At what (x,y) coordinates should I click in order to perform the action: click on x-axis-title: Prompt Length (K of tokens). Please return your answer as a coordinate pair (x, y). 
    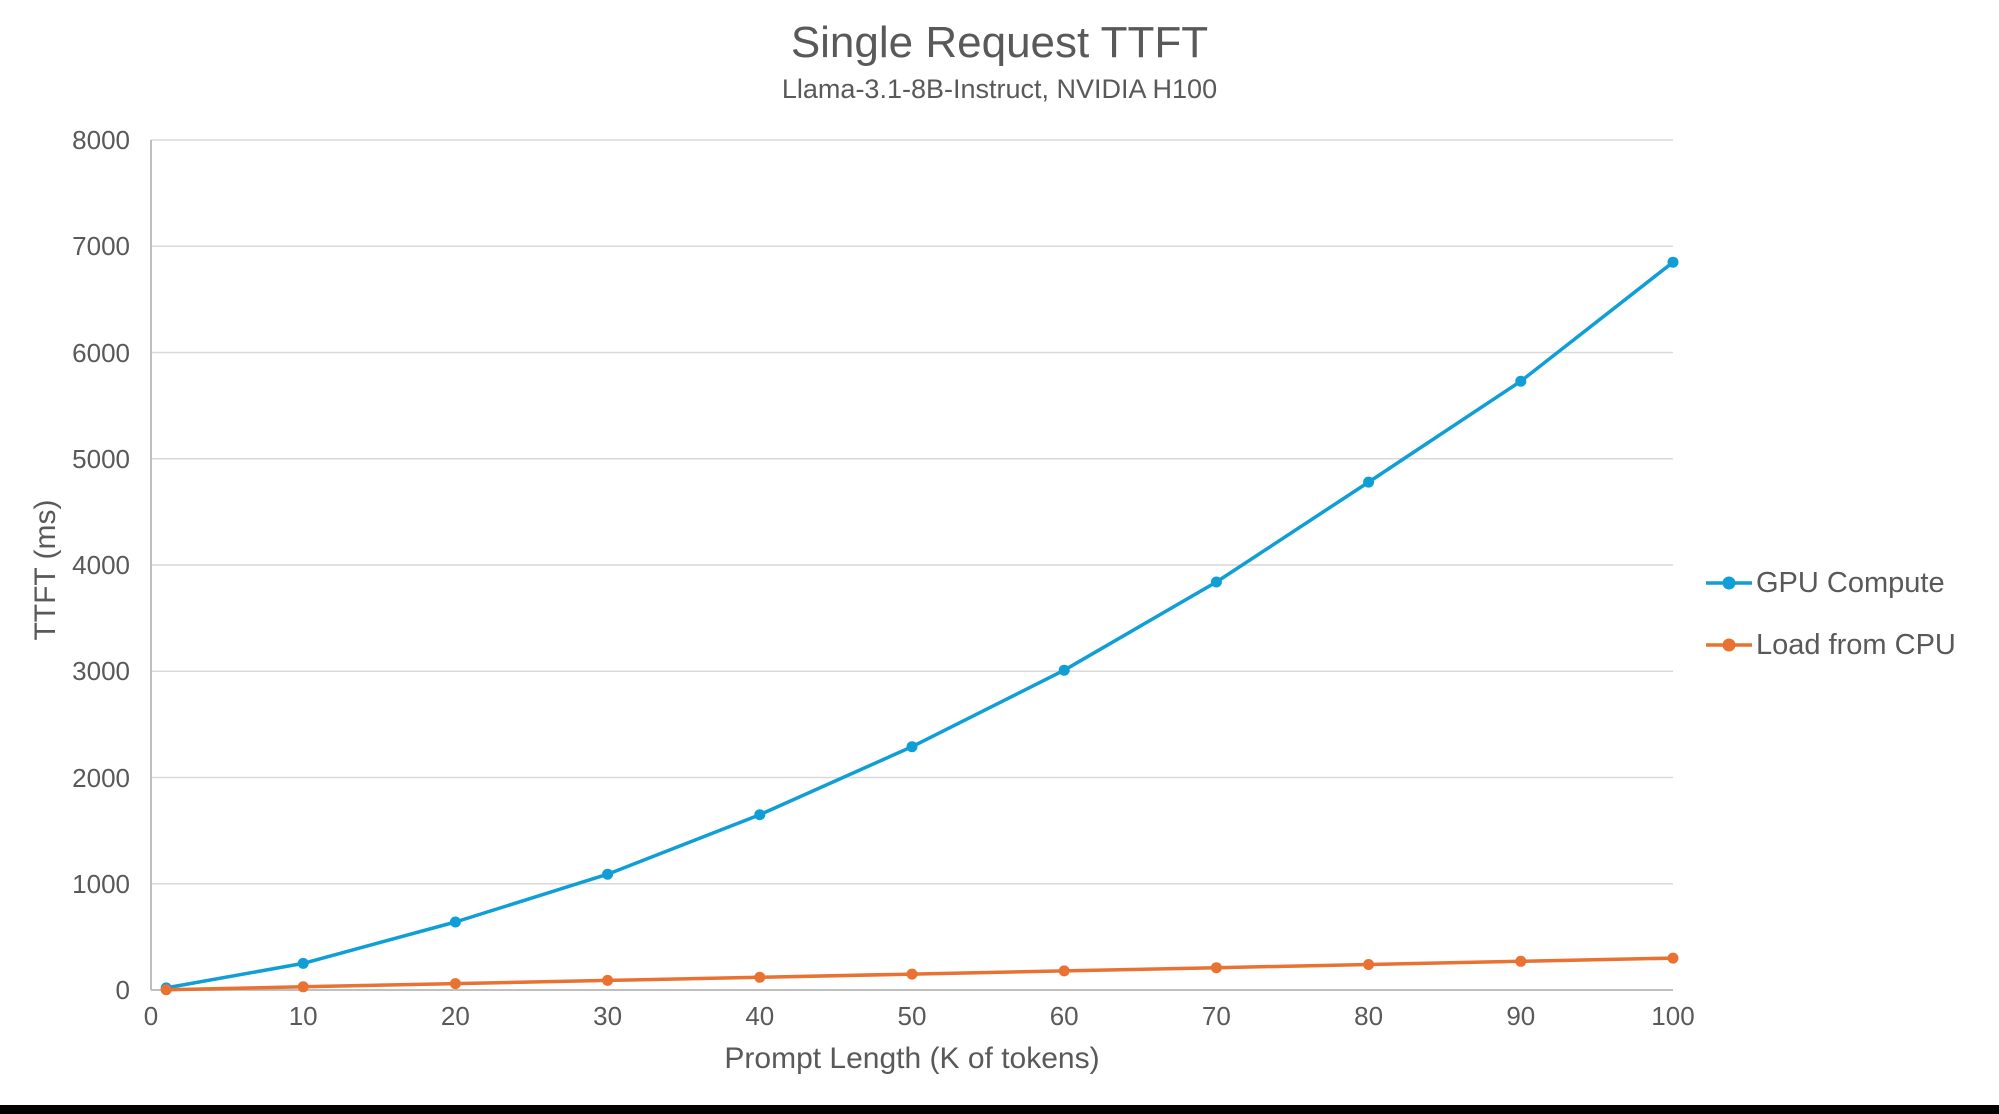
    Looking at the image, I should click on (912, 1058).